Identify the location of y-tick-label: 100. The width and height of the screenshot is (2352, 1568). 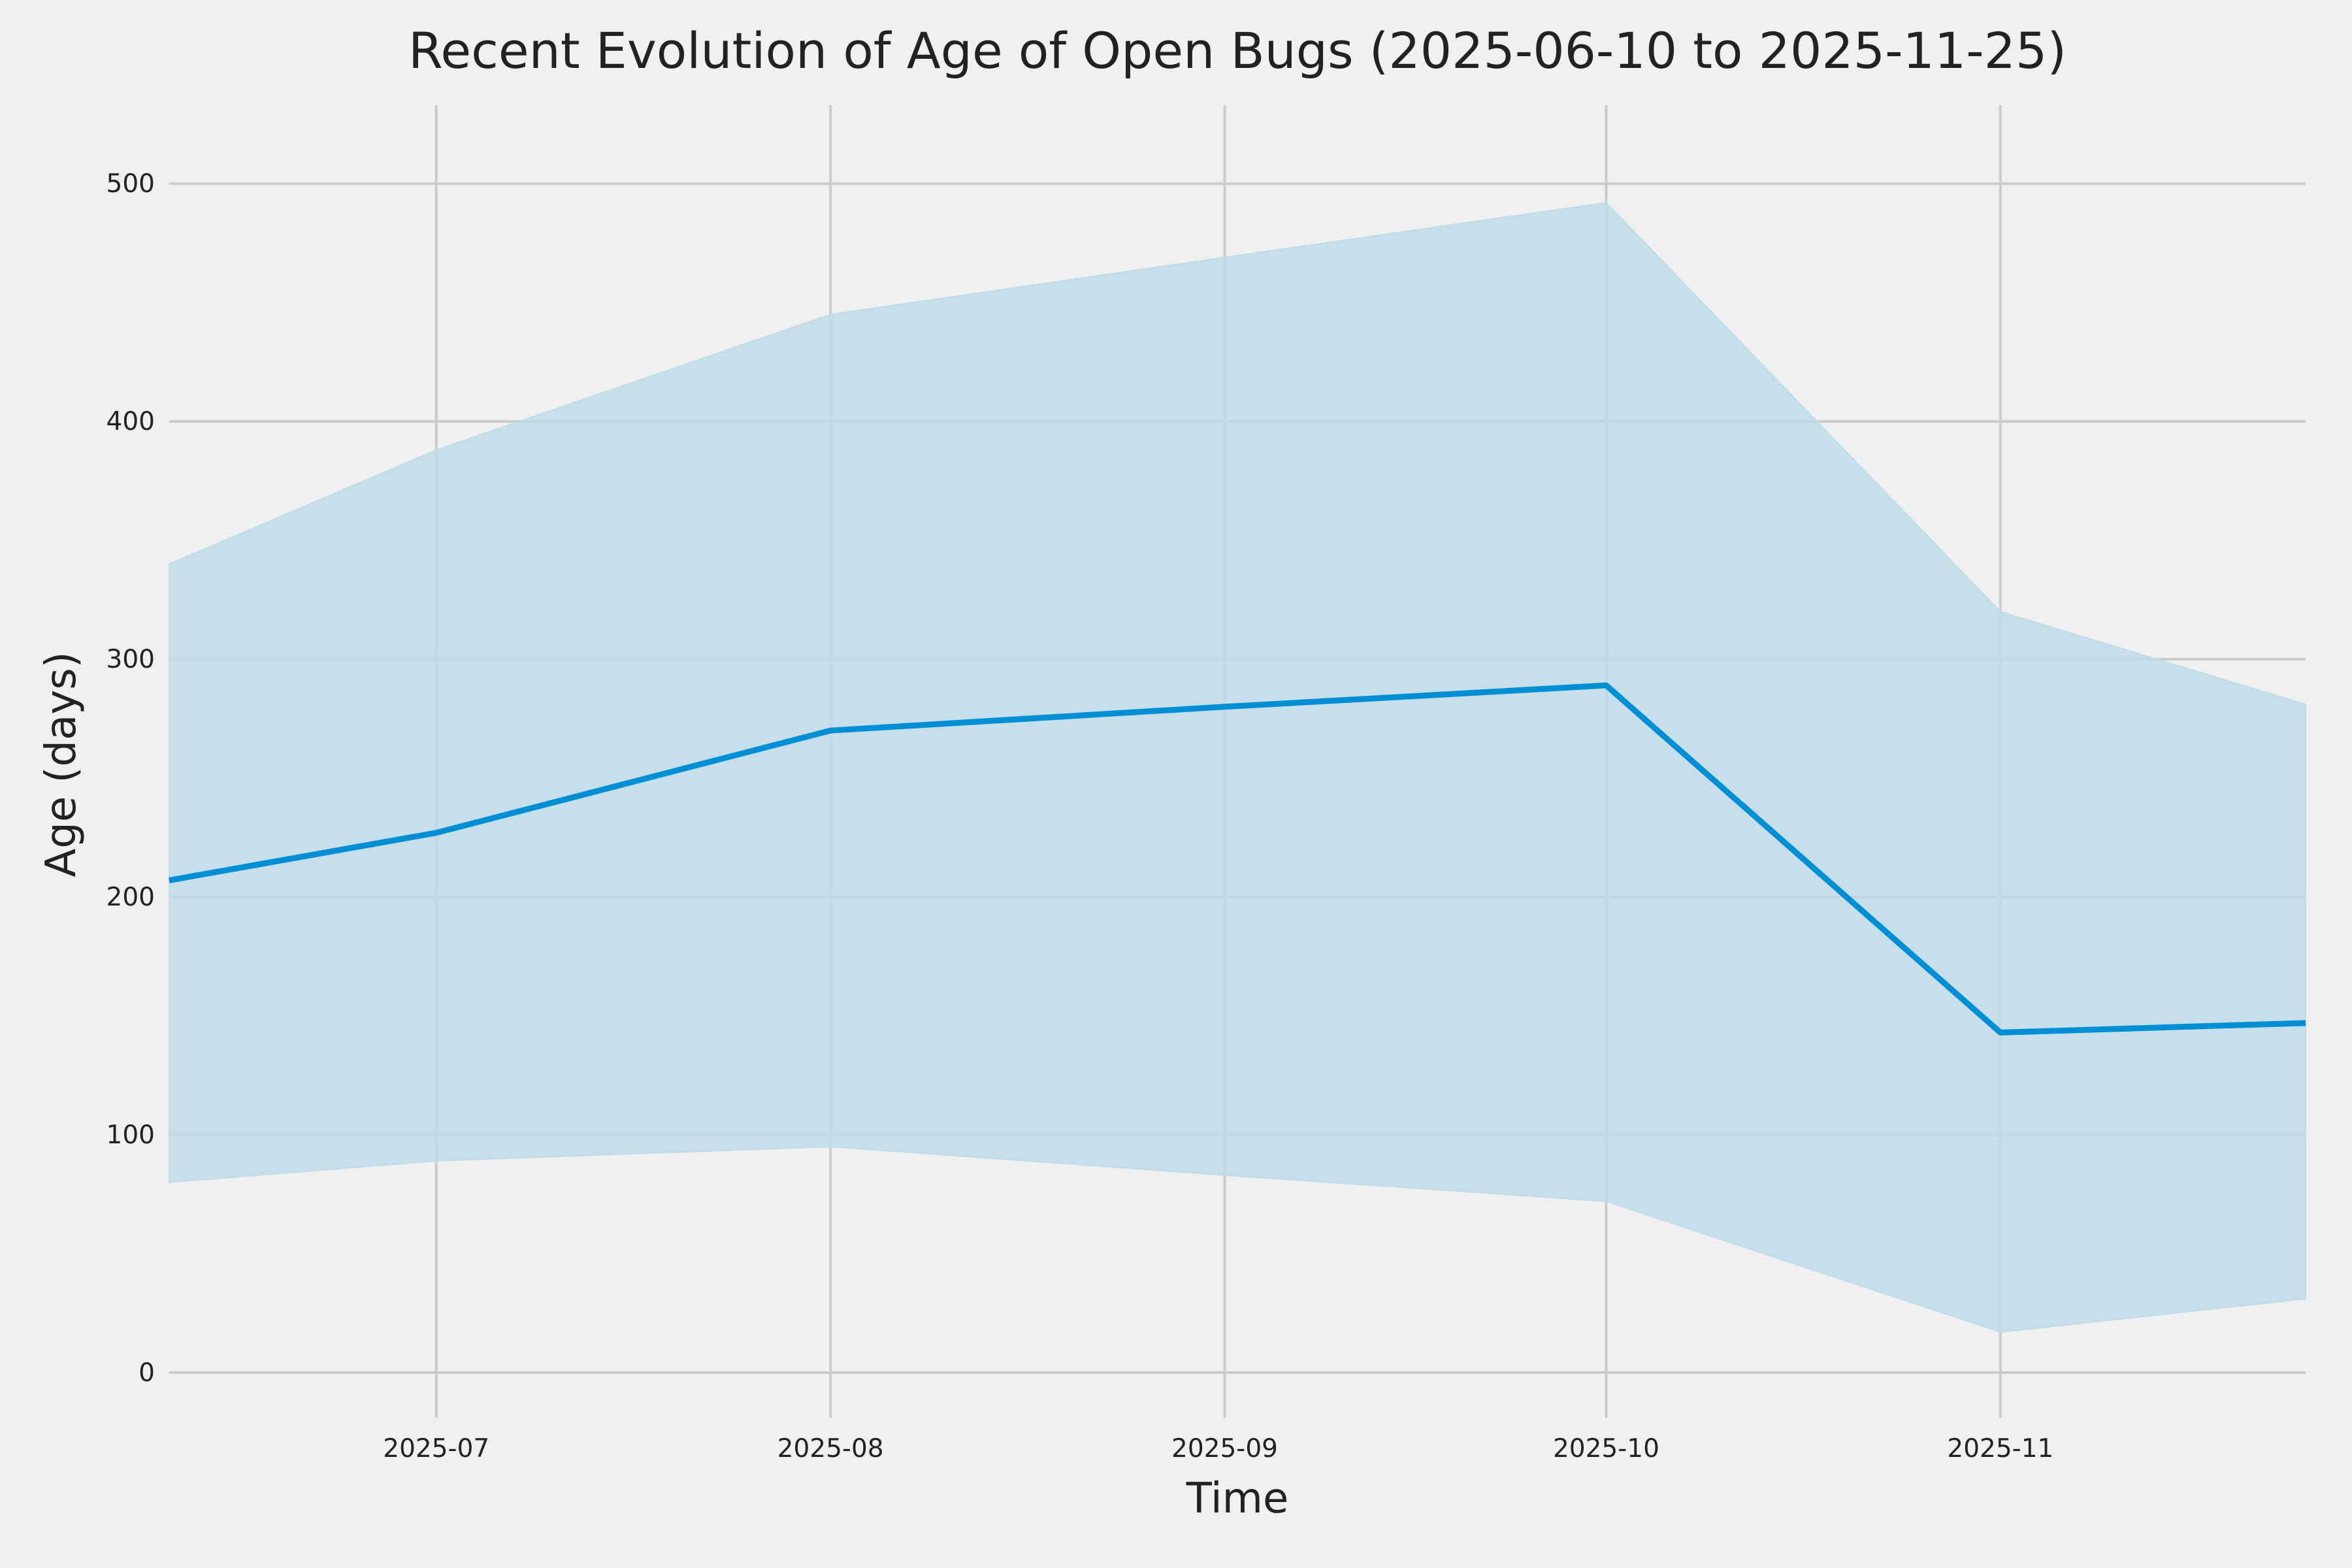
(130, 1135).